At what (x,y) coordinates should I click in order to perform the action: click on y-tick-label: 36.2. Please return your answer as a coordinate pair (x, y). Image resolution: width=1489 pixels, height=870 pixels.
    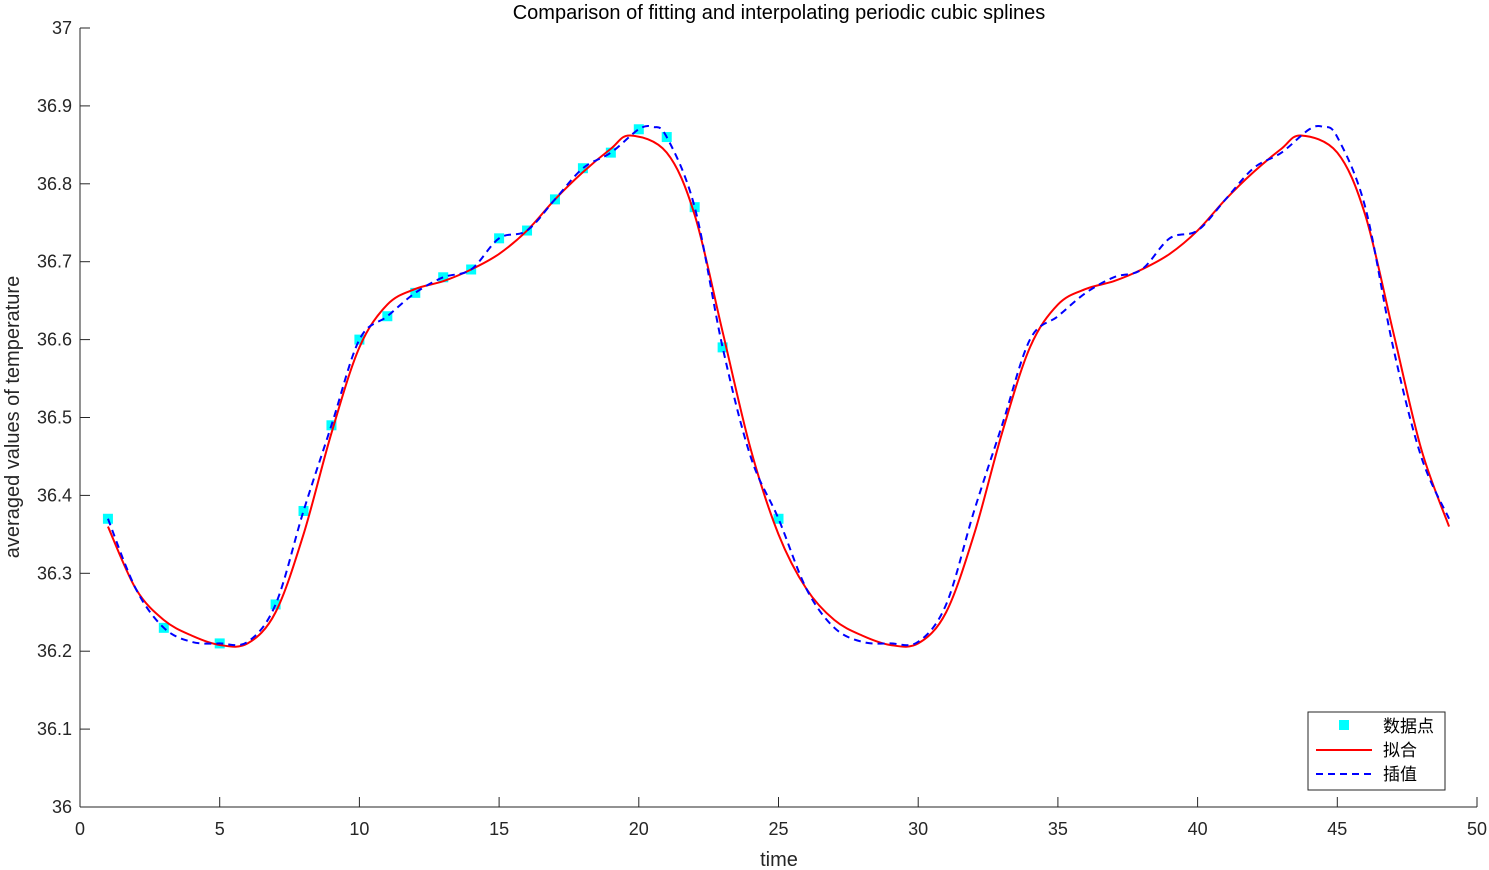
    Looking at the image, I should click on (54, 651).